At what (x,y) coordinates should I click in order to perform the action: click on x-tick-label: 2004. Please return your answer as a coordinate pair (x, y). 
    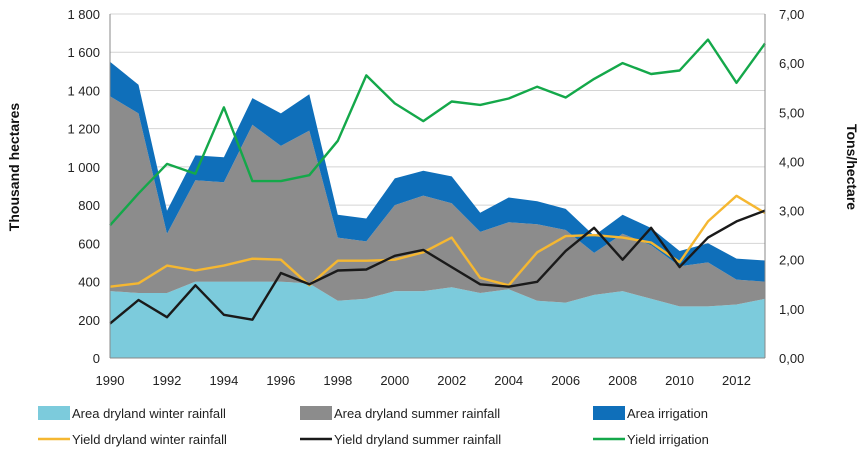
    Looking at the image, I should click on (508, 380).